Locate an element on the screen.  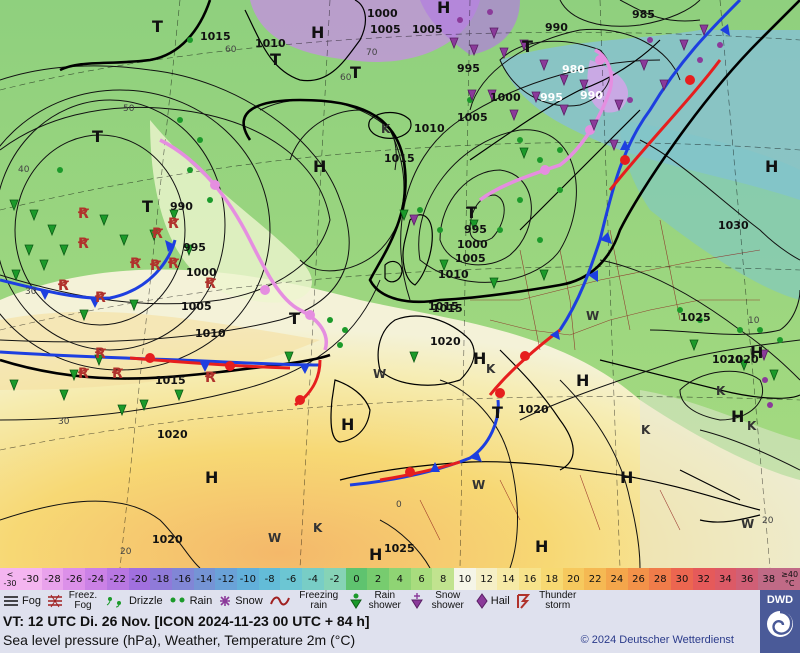
isobar-label: 1030 is located at coordinates (733, 225).